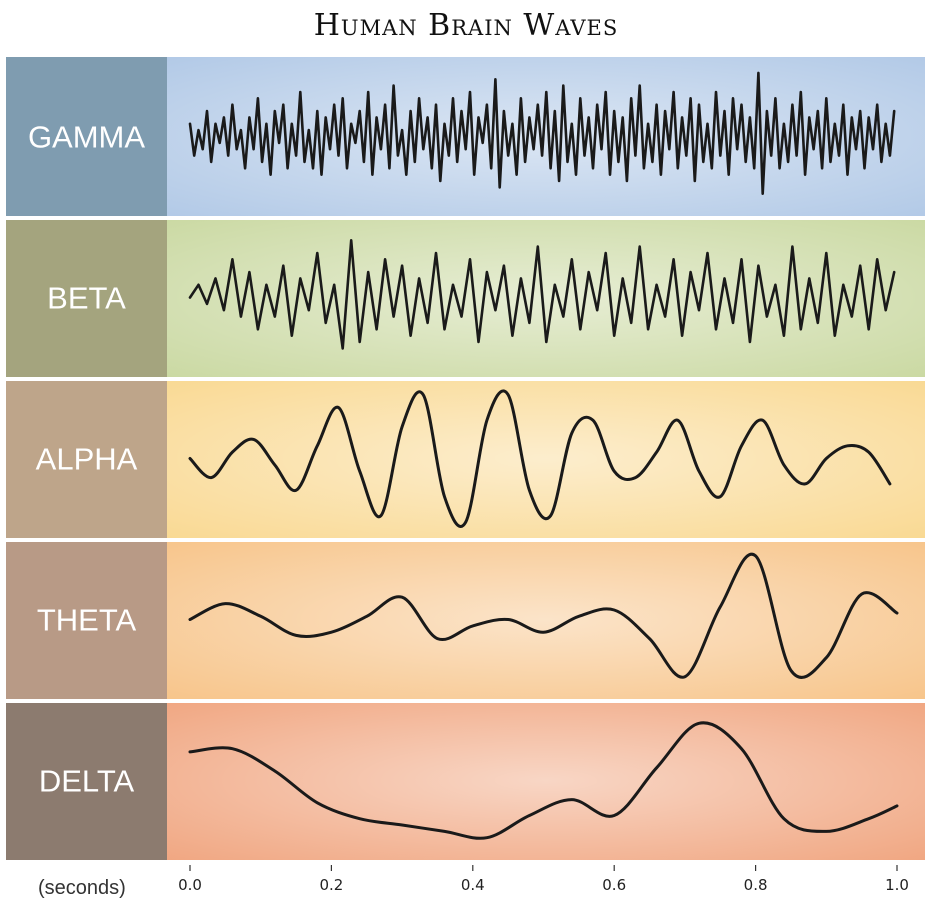 The image size is (932, 910). Describe the element at coordinates (190, 885) in the screenshot. I see `x-tick-label: 0.0` at that location.